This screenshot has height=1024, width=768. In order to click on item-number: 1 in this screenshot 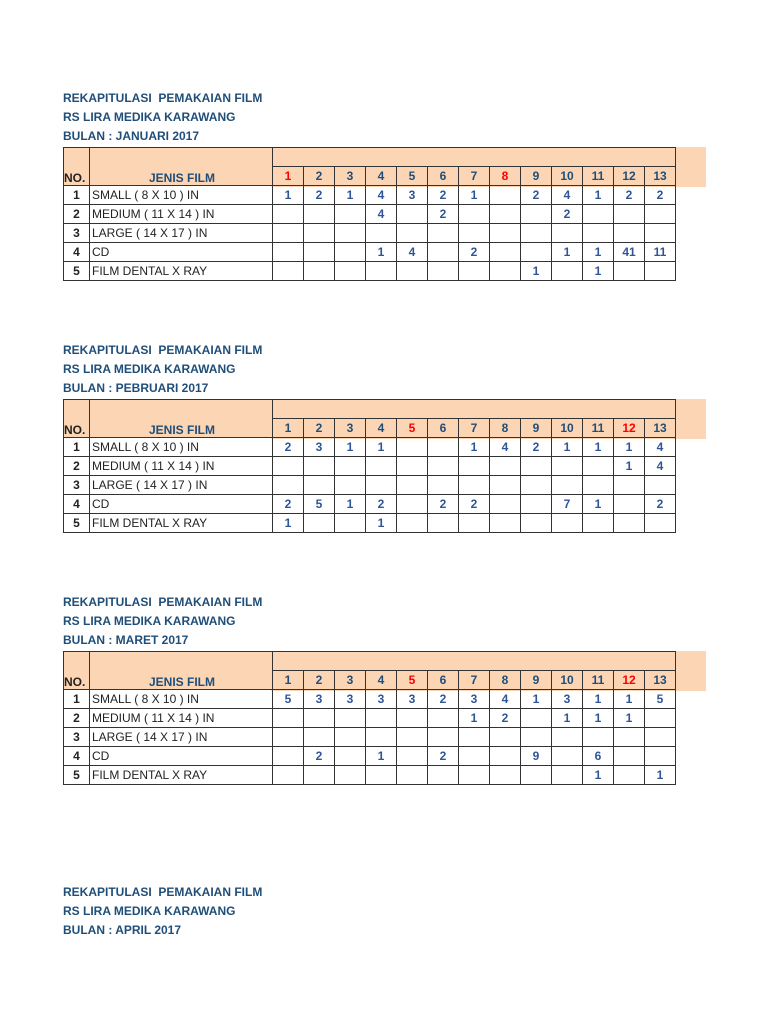, I will do `click(76, 447)`.